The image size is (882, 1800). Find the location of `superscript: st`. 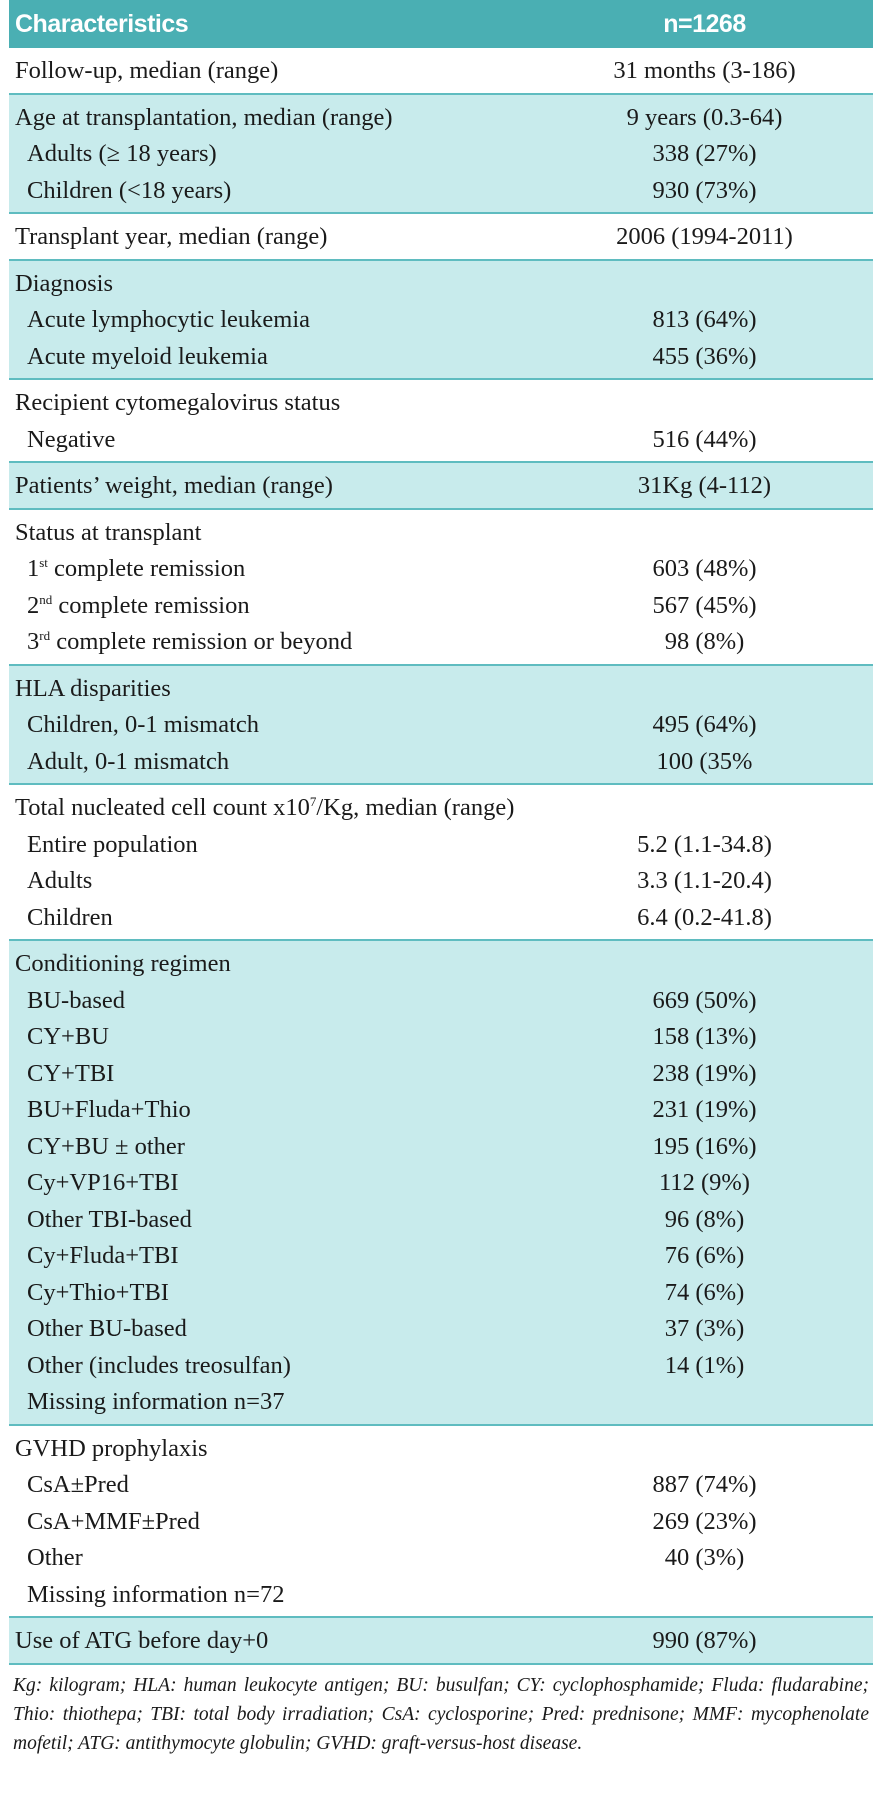

superscript: st is located at coordinates (43, 563).